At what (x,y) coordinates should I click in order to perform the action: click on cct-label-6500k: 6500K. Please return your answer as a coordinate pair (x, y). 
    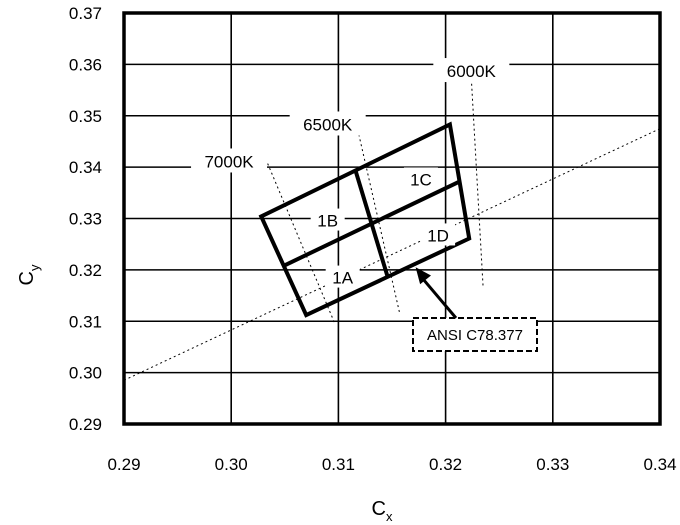
    Looking at the image, I should click on (328, 124).